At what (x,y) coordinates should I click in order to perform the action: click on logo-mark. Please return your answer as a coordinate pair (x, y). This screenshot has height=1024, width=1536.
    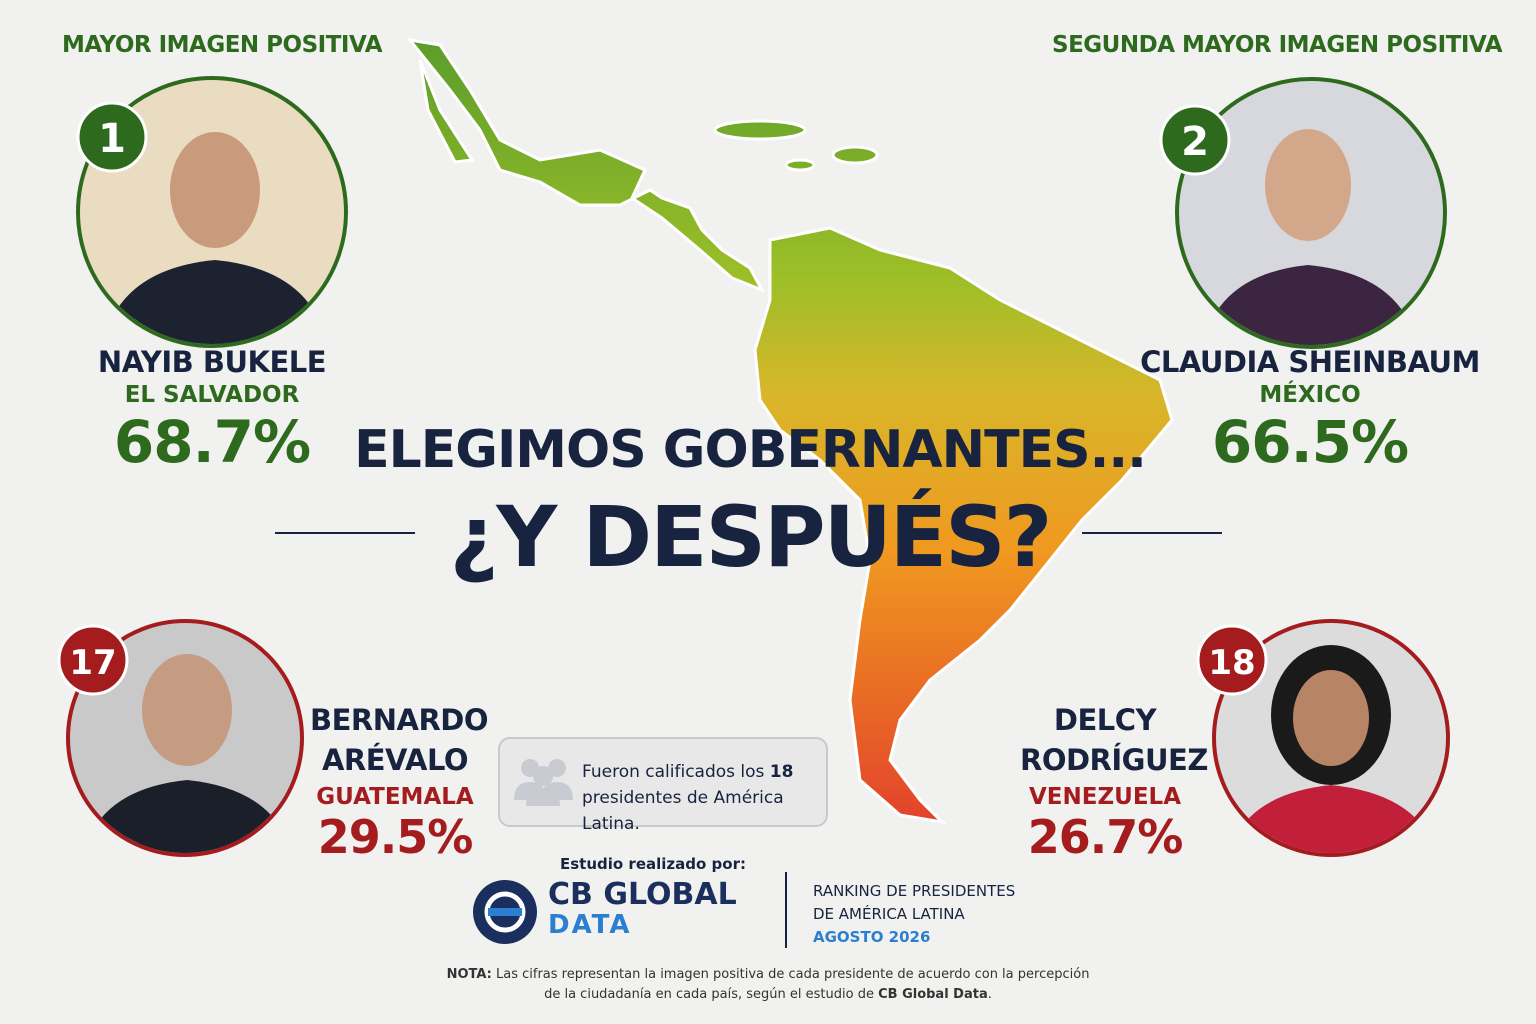
    Looking at the image, I should click on (505, 912).